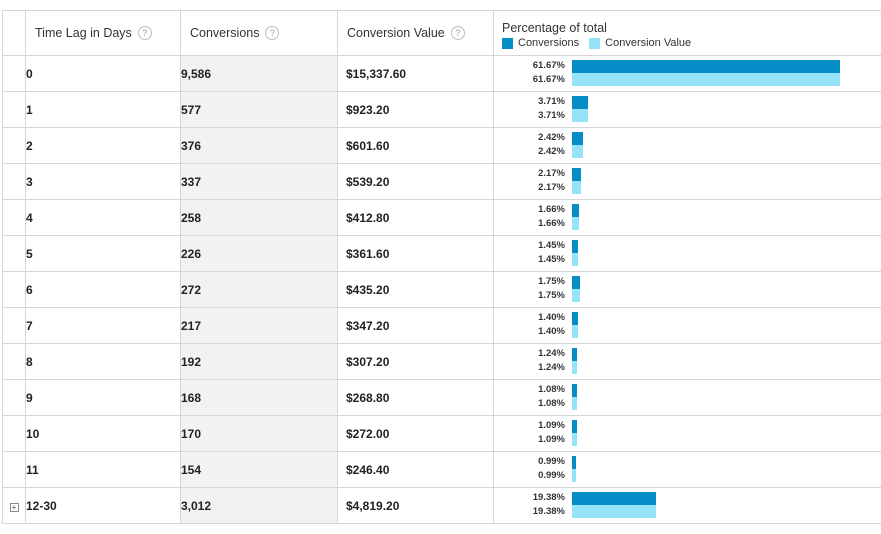 This screenshot has height=534, width=881. What do you see at coordinates (551, 115) in the screenshot?
I see `pct-label-conversion-value: 3.71%` at bounding box center [551, 115].